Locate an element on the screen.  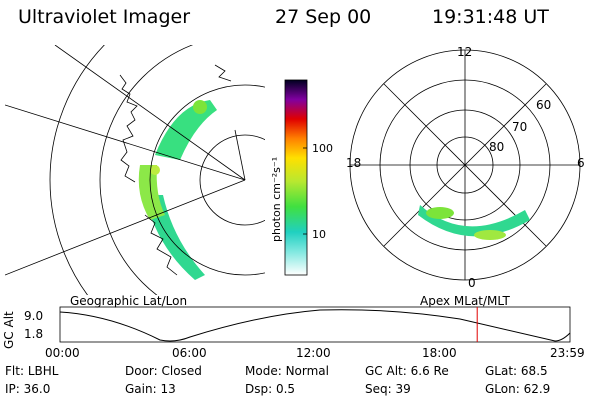
colorbar-scale is located at coordinates (296, 177).